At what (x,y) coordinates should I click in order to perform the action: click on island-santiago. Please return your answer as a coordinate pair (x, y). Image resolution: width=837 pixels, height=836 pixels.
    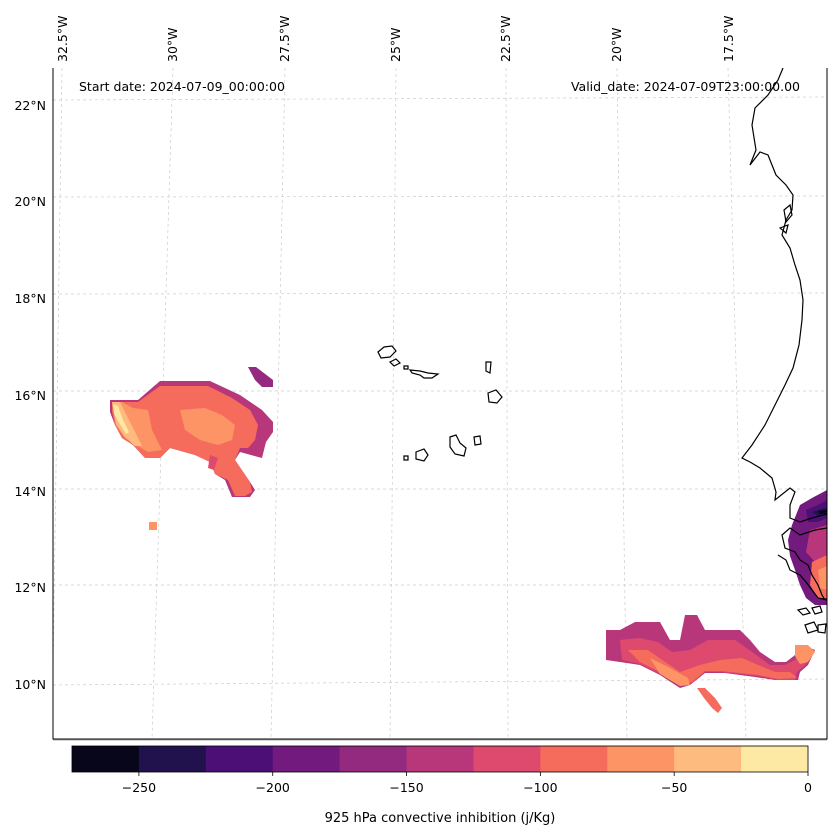
    Looking at the image, I should click on (458, 445).